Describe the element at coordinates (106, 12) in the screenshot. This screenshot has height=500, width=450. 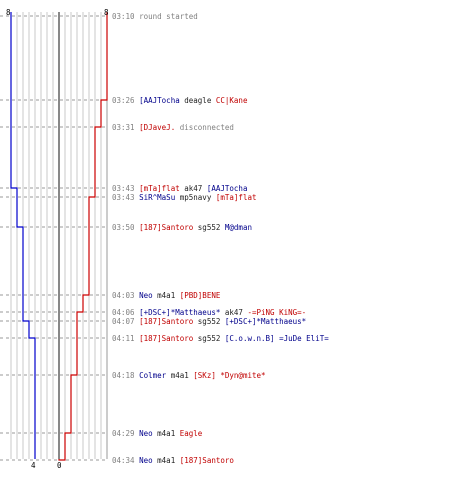
I see `red-start-count: 8` at that location.